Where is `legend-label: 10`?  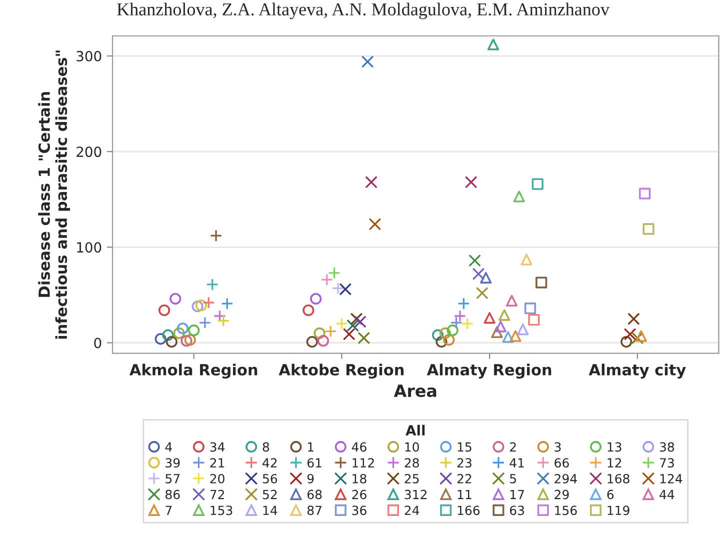 legend-label: 10 is located at coordinates (412, 447).